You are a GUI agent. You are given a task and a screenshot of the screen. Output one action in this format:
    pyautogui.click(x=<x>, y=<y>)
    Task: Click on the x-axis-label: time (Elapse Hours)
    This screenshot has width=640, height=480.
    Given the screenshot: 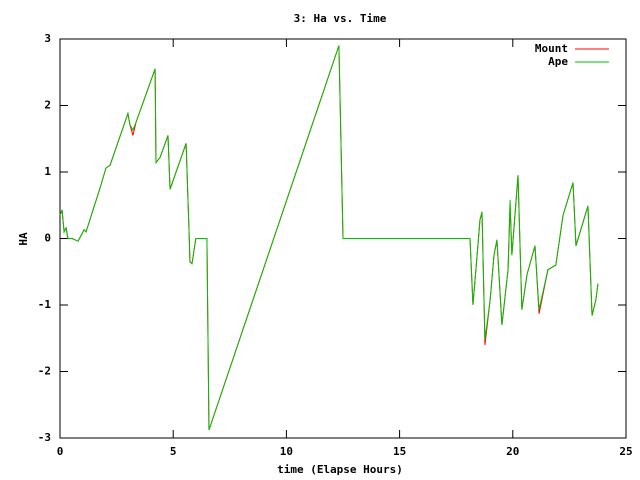 What is the action you would take?
    pyautogui.click(x=340, y=469)
    